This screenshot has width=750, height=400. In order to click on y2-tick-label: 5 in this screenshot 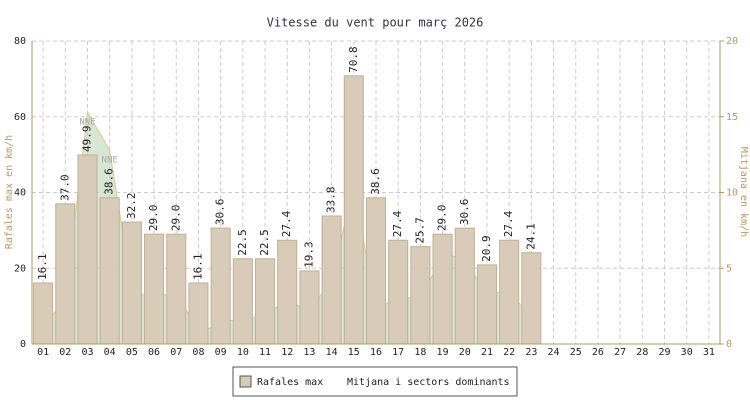, I will do `click(729, 268)`.